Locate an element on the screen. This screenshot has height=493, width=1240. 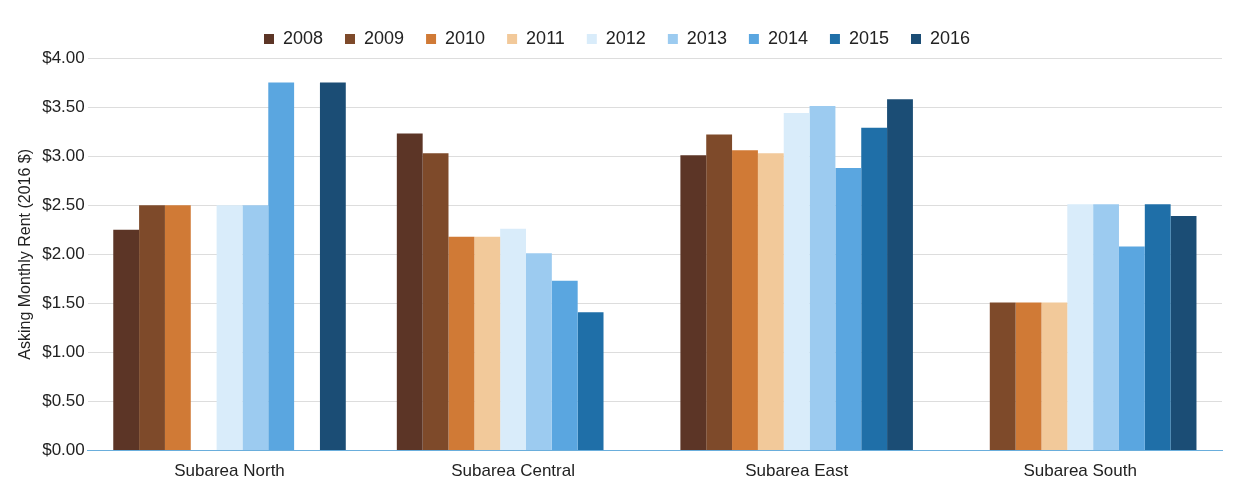
y-tick-label: $3.00 is located at coordinates (63, 155).